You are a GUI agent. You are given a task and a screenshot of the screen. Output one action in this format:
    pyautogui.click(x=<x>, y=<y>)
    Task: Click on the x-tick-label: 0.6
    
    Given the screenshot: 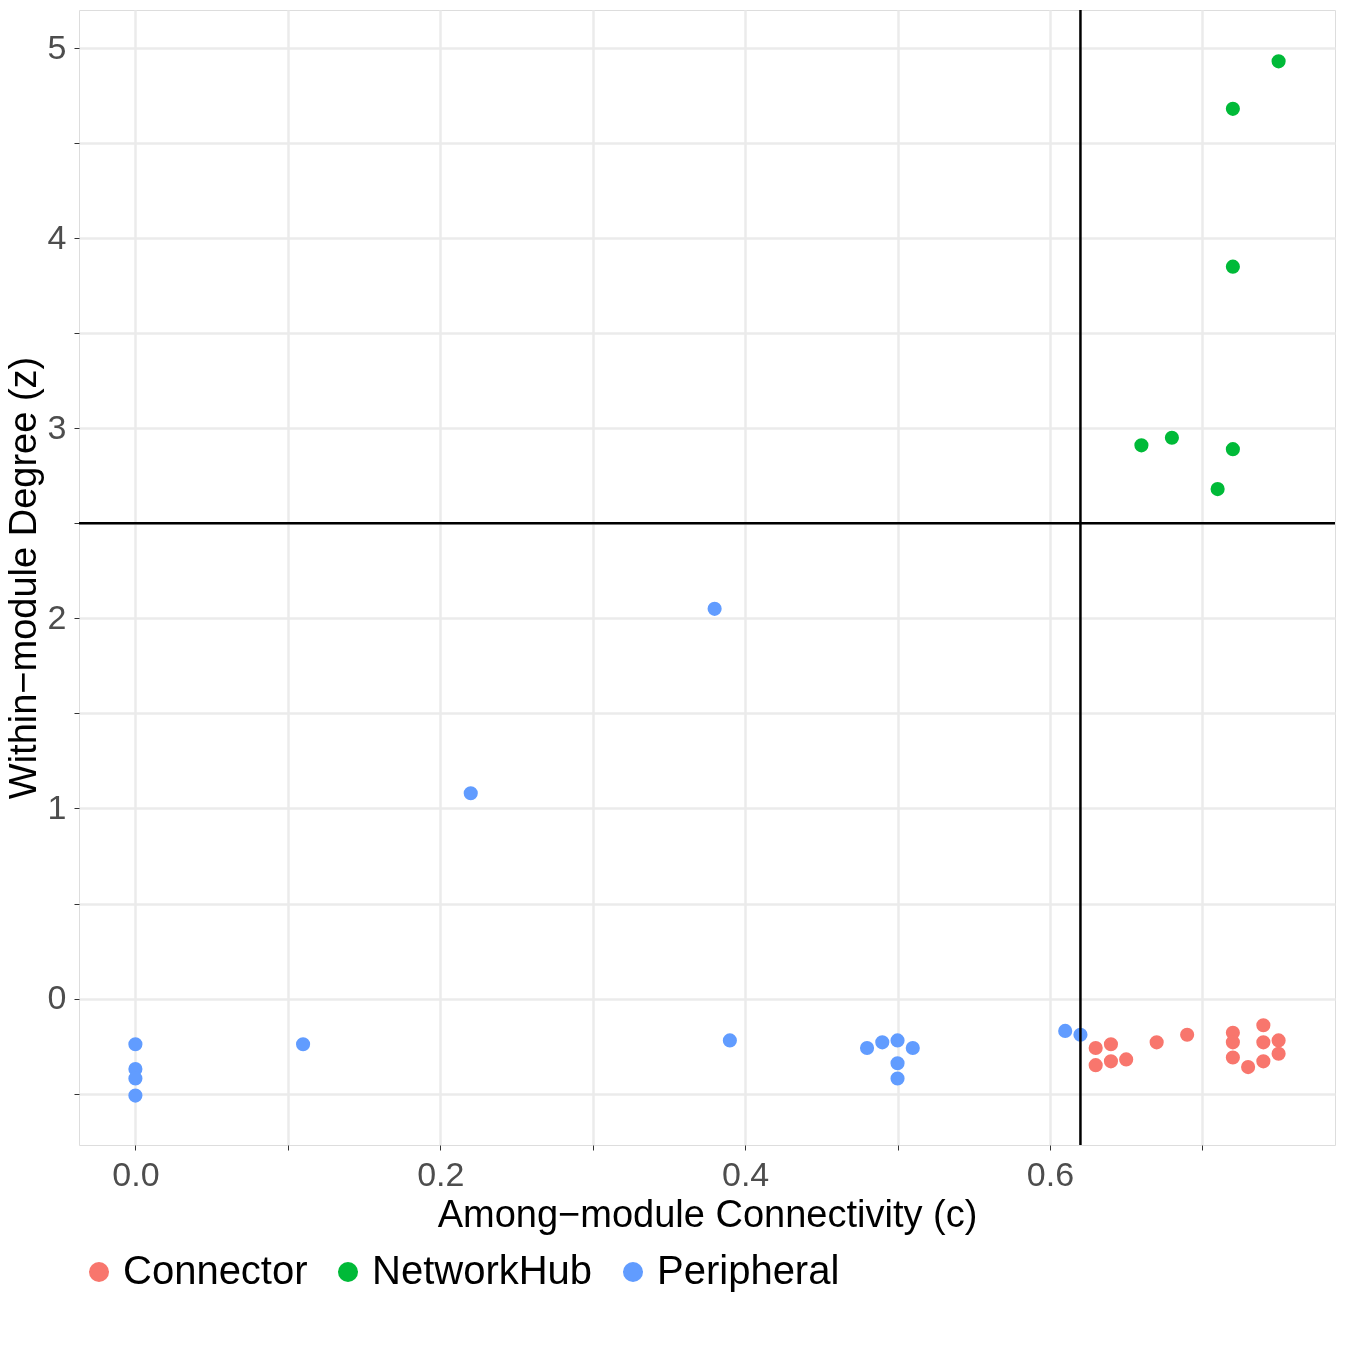 What is the action you would take?
    pyautogui.click(x=1050, y=1173)
    